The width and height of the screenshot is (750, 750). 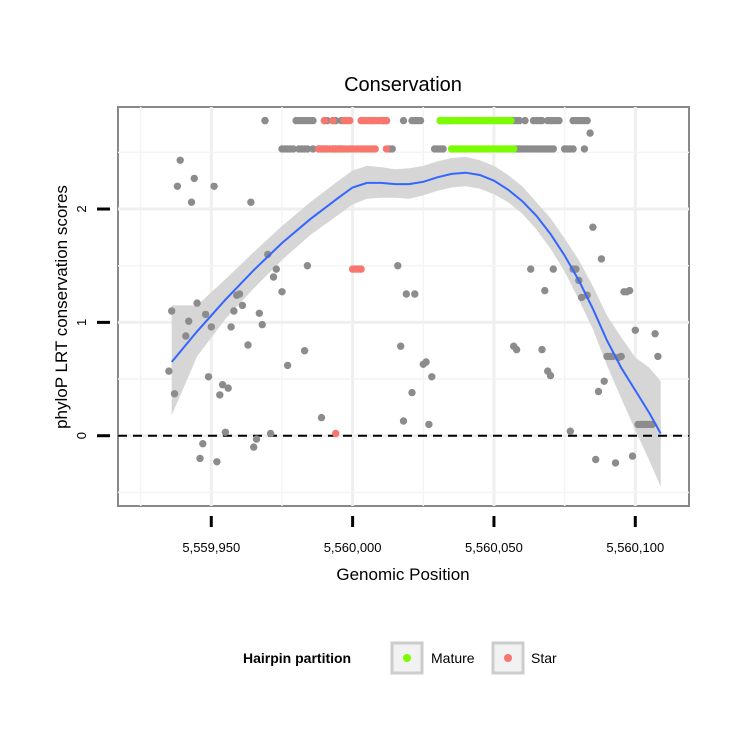 What do you see at coordinates (81, 208) in the screenshot?
I see `y-tick-label: 2` at bounding box center [81, 208].